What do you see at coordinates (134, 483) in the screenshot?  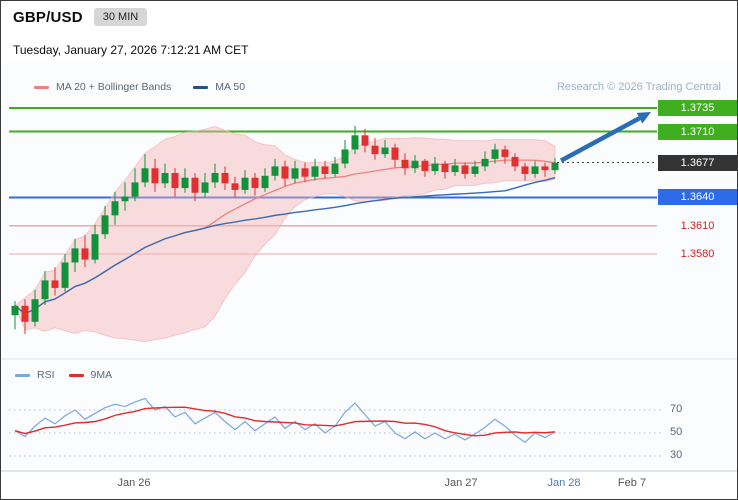 I see `x-axis-label-jan-26: Jan 26` at bounding box center [134, 483].